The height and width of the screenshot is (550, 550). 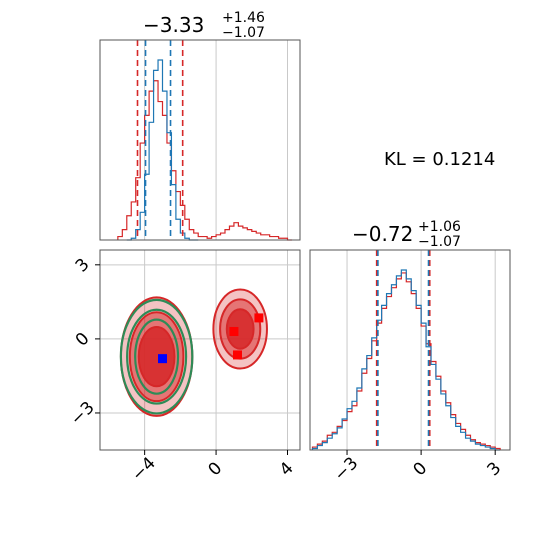 I want to click on panel2-red-contour-mode1-level2, so click(x=240, y=329).